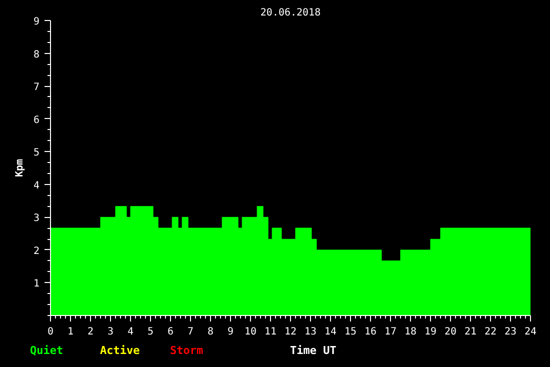 The image size is (550, 367). What do you see at coordinates (47, 351) in the screenshot?
I see `text: Quiet` at bounding box center [47, 351].